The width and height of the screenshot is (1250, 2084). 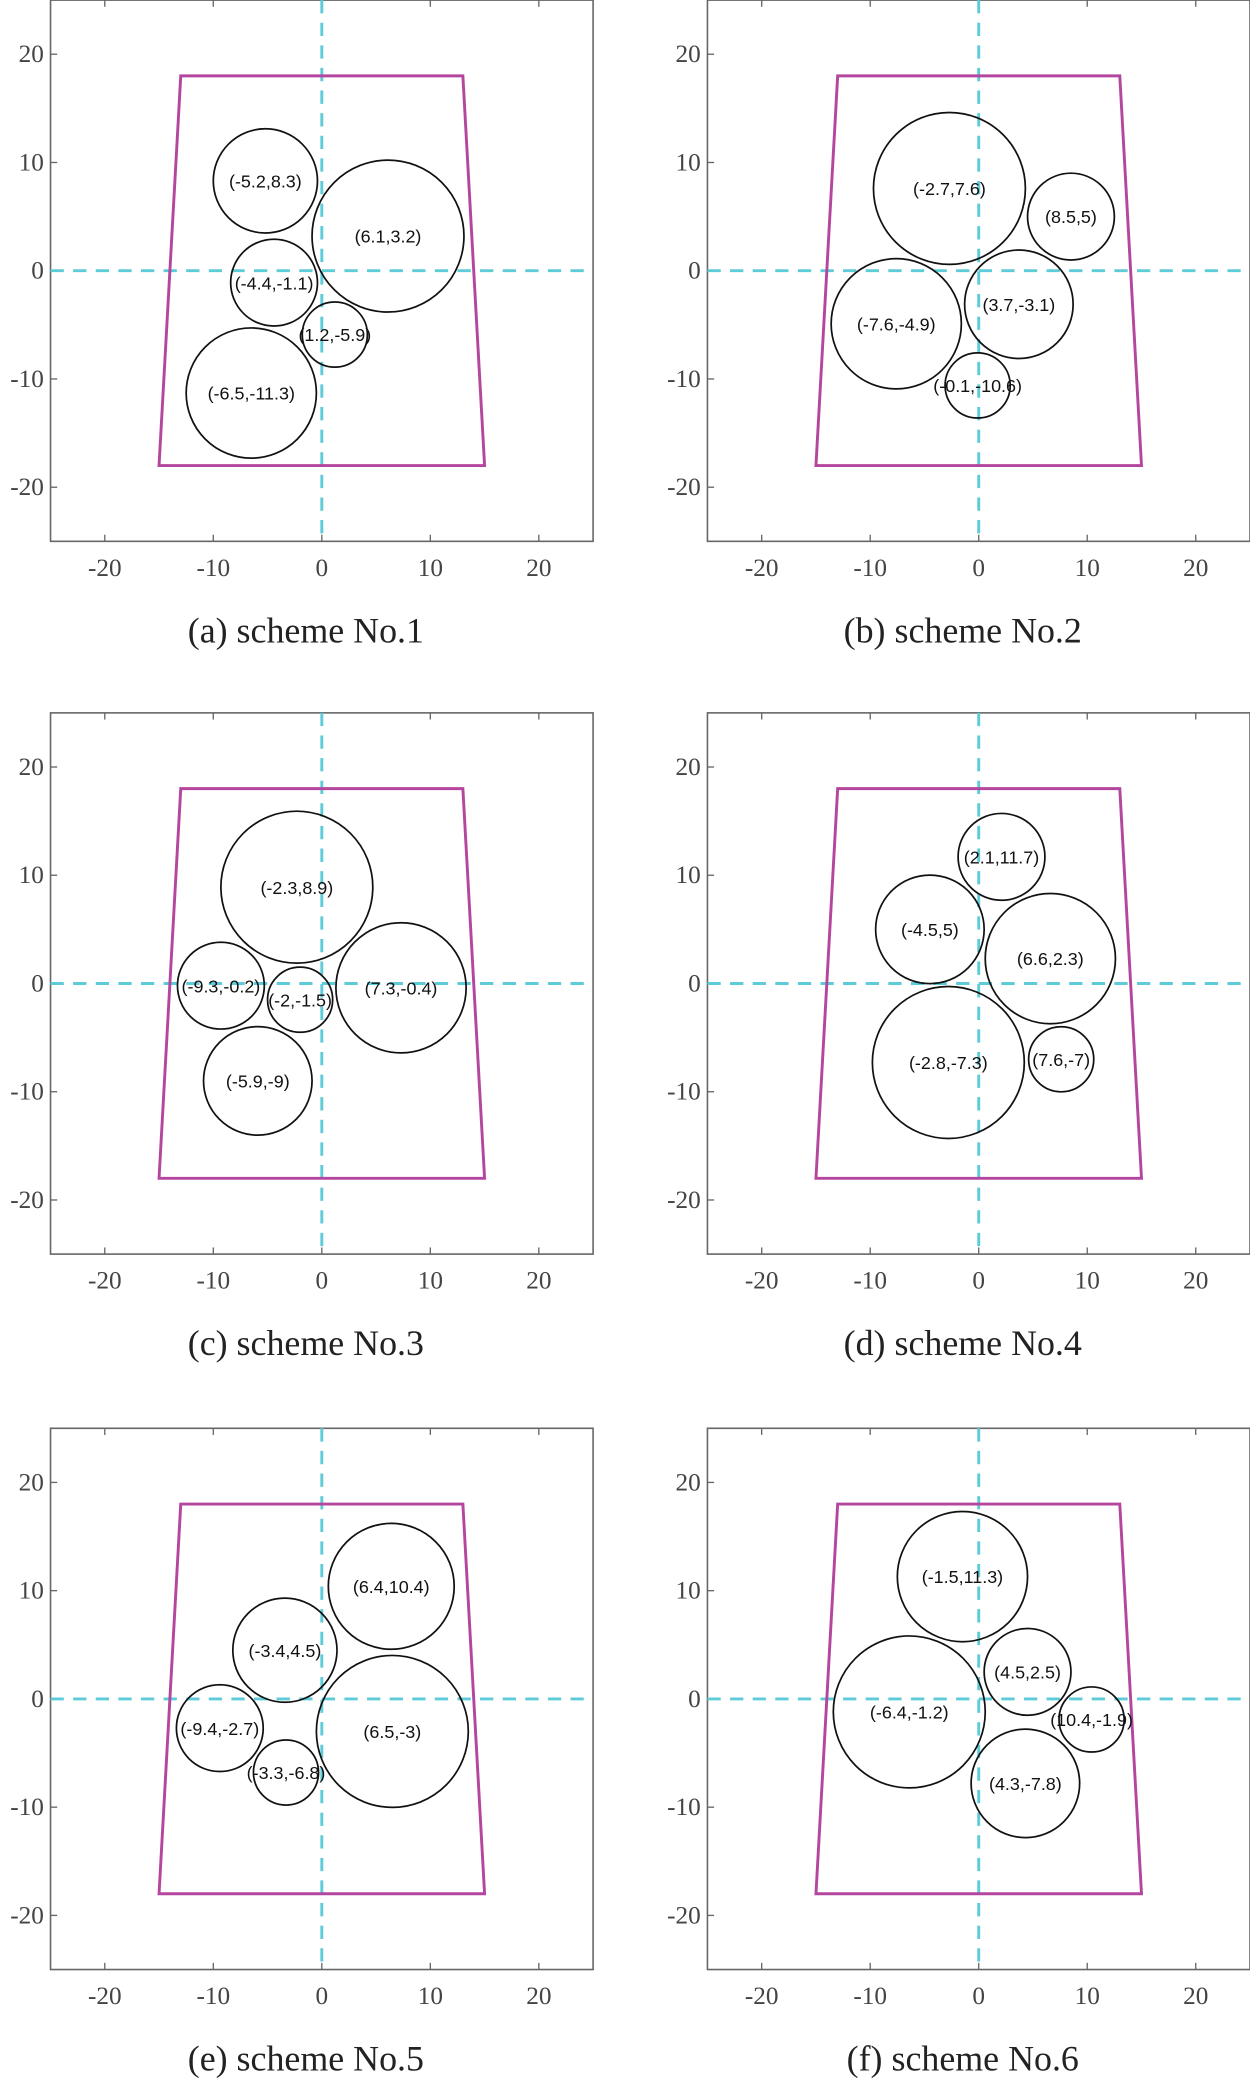 I want to click on circle-label: (-3.4,4.5), so click(x=285, y=1651).